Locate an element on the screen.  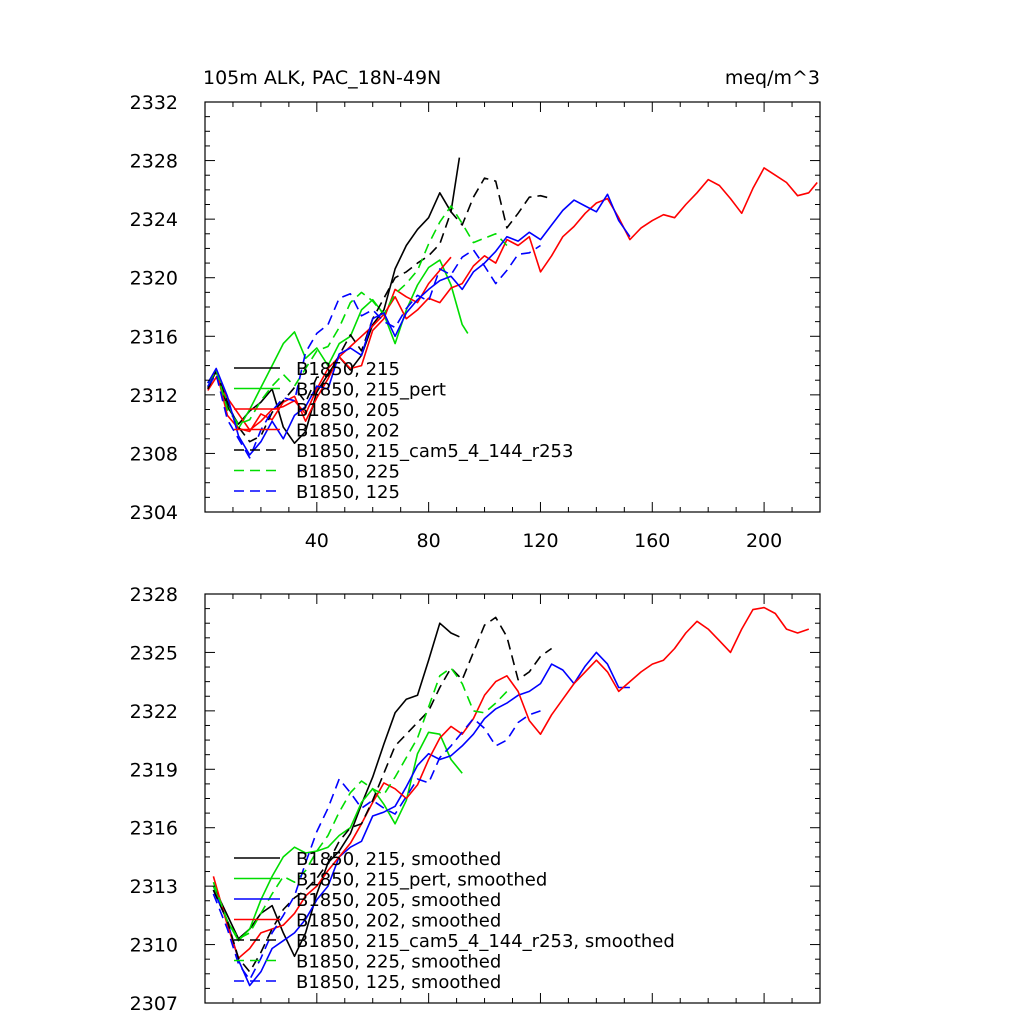
legend-label: B1850, 215_pert is located at coordinates (371, 390).